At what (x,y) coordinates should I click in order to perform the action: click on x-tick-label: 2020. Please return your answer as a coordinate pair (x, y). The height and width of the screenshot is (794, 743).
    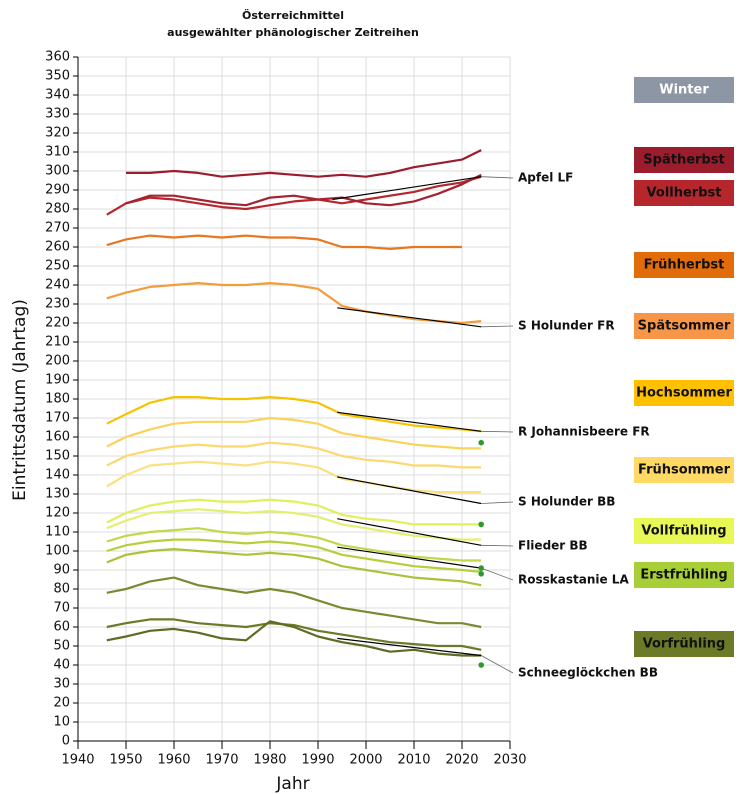
    Looking at the image, I should click on (461, 760).